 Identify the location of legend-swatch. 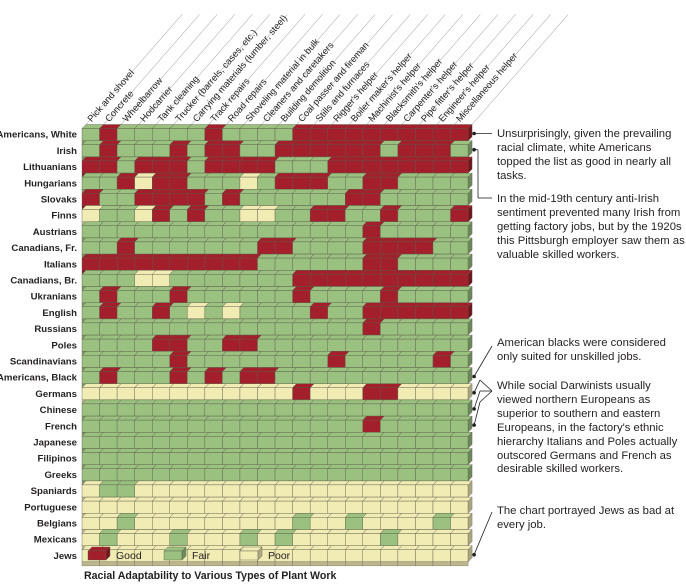
(97, 555).